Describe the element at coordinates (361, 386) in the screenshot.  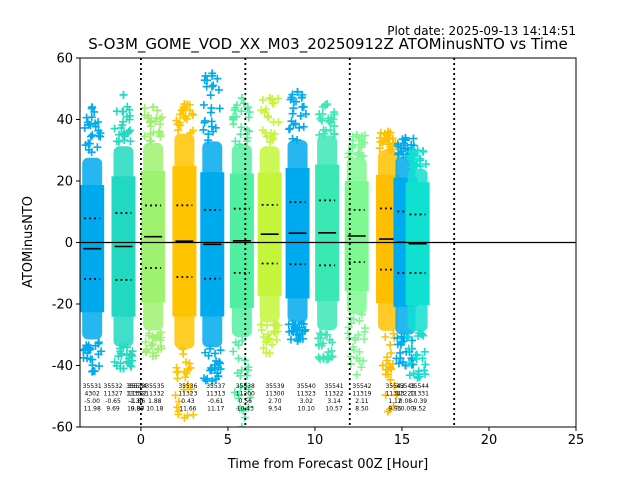
I see `stat-annotation-line: 35542` at that location.